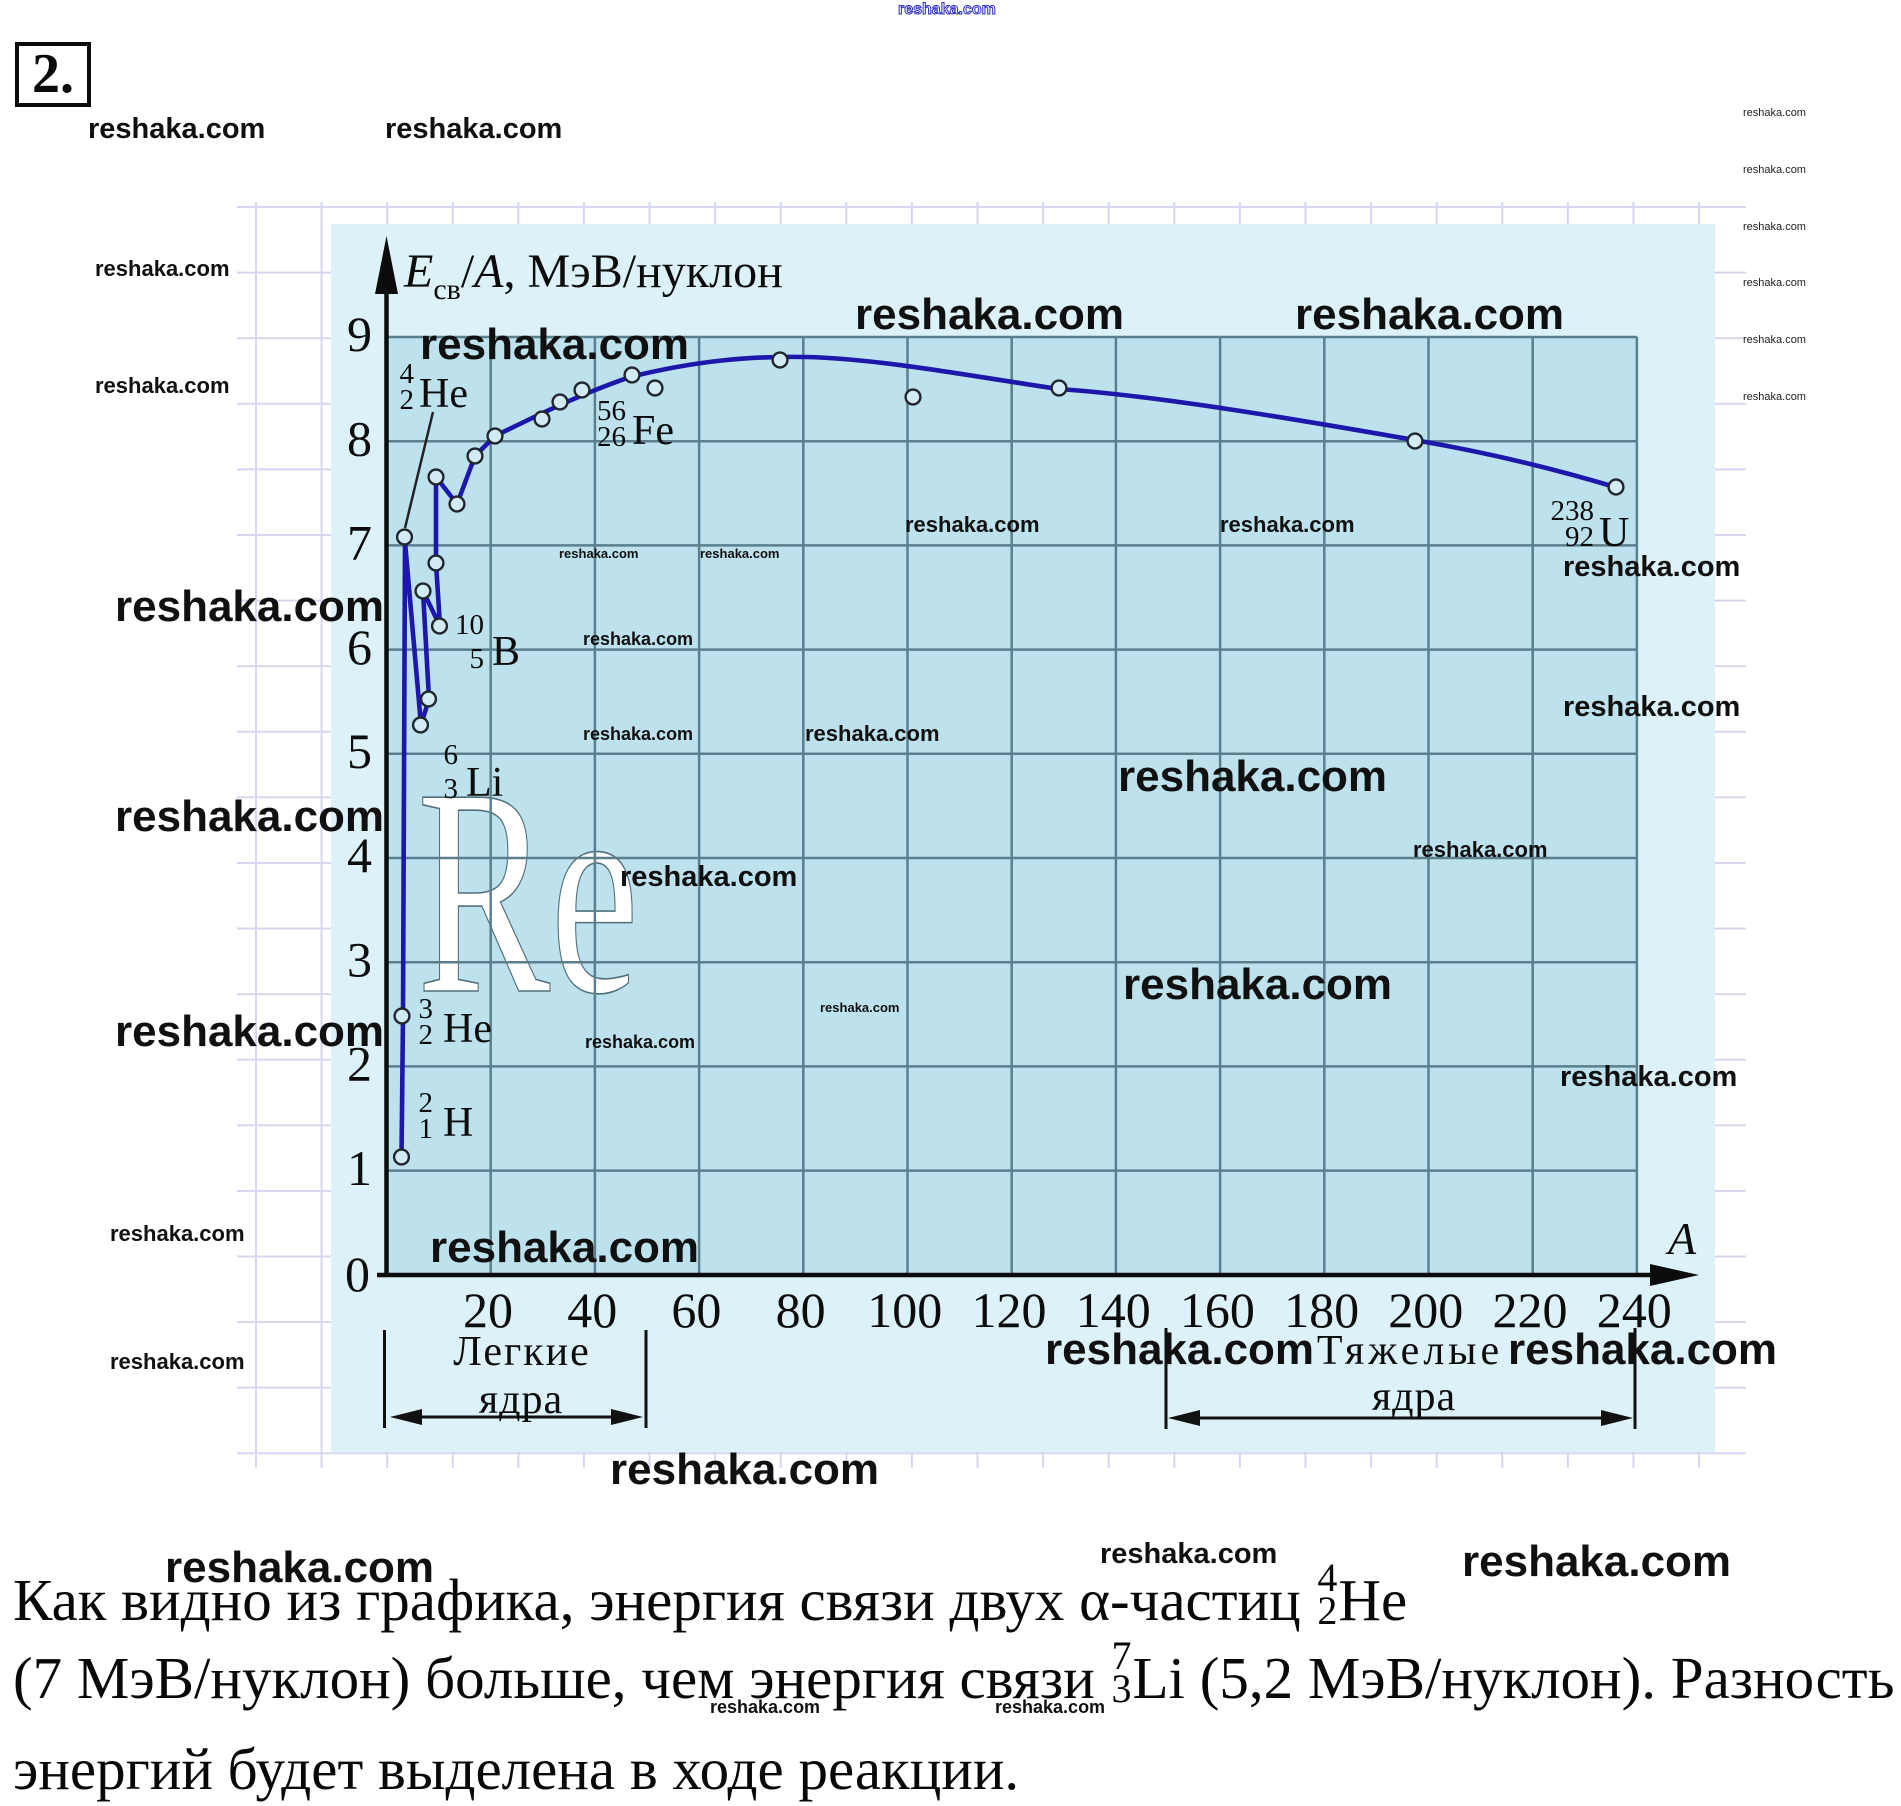  What do you see at coordinates (522, 1352) in the screenshot?
I see `svg-text: Легкие` at bounding box center [522, 1352].